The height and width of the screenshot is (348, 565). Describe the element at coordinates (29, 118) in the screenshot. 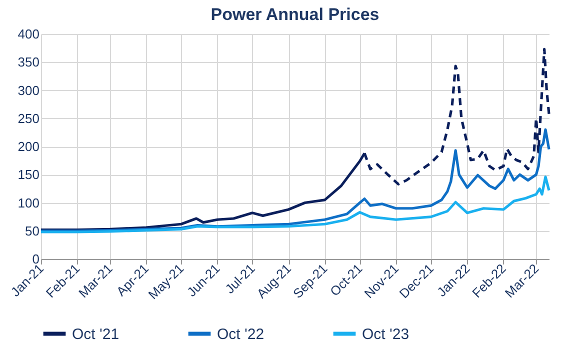

I see `y-tick-label: 250` at that location.